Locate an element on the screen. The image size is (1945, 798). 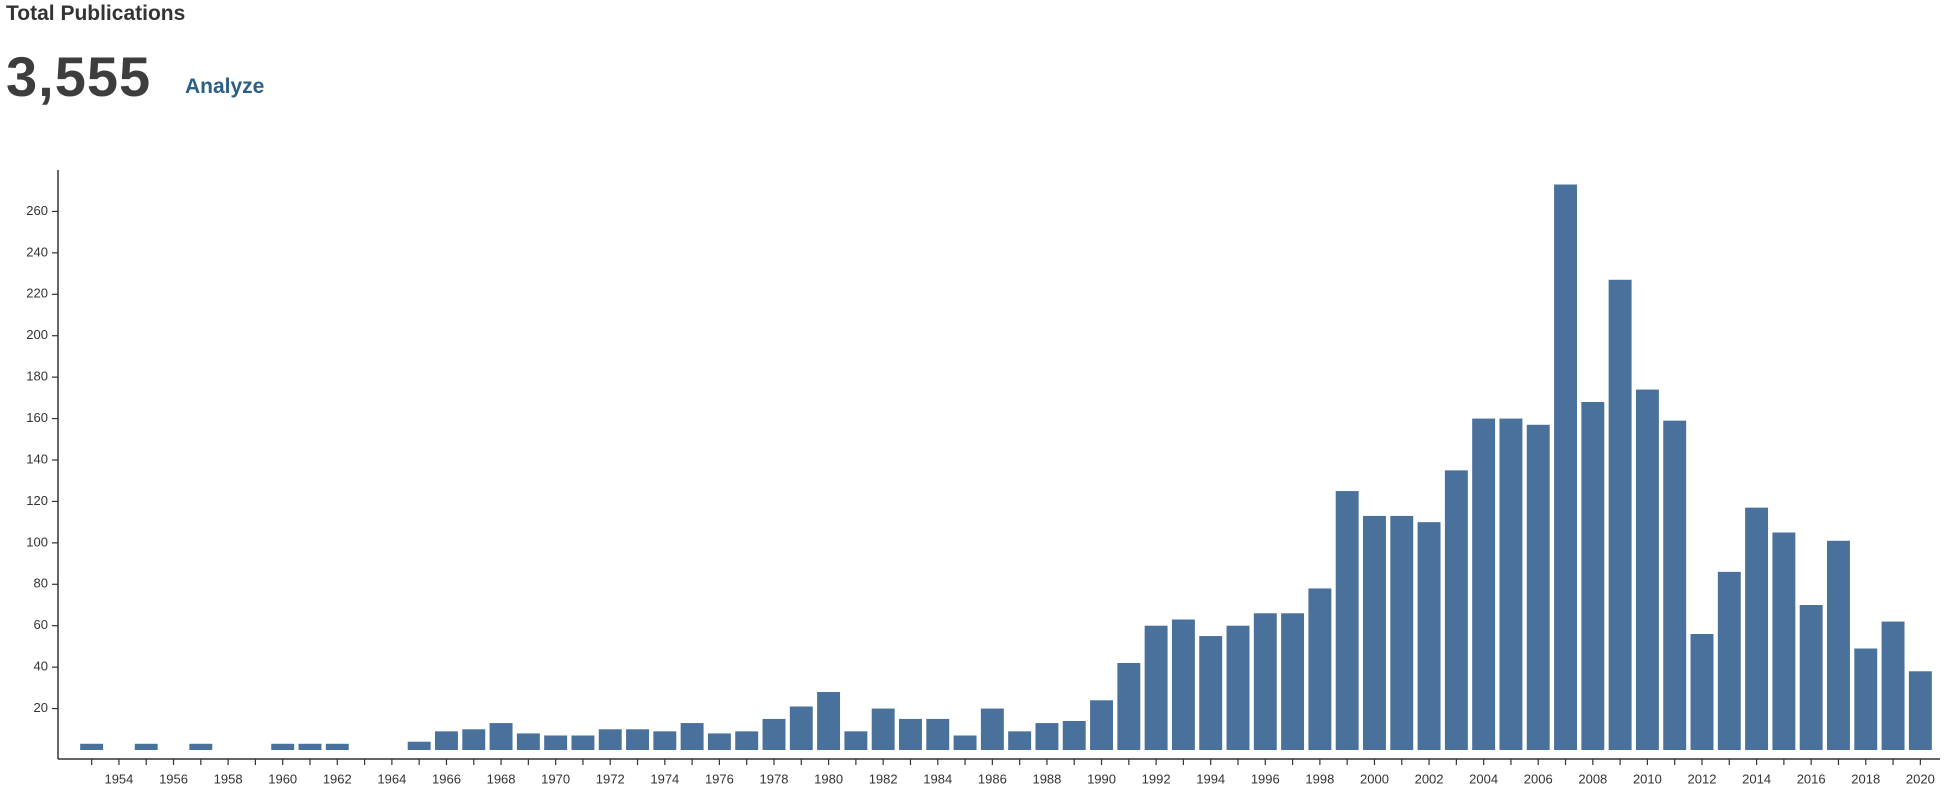
title: Total Publications is located at coordinates (96, 13).